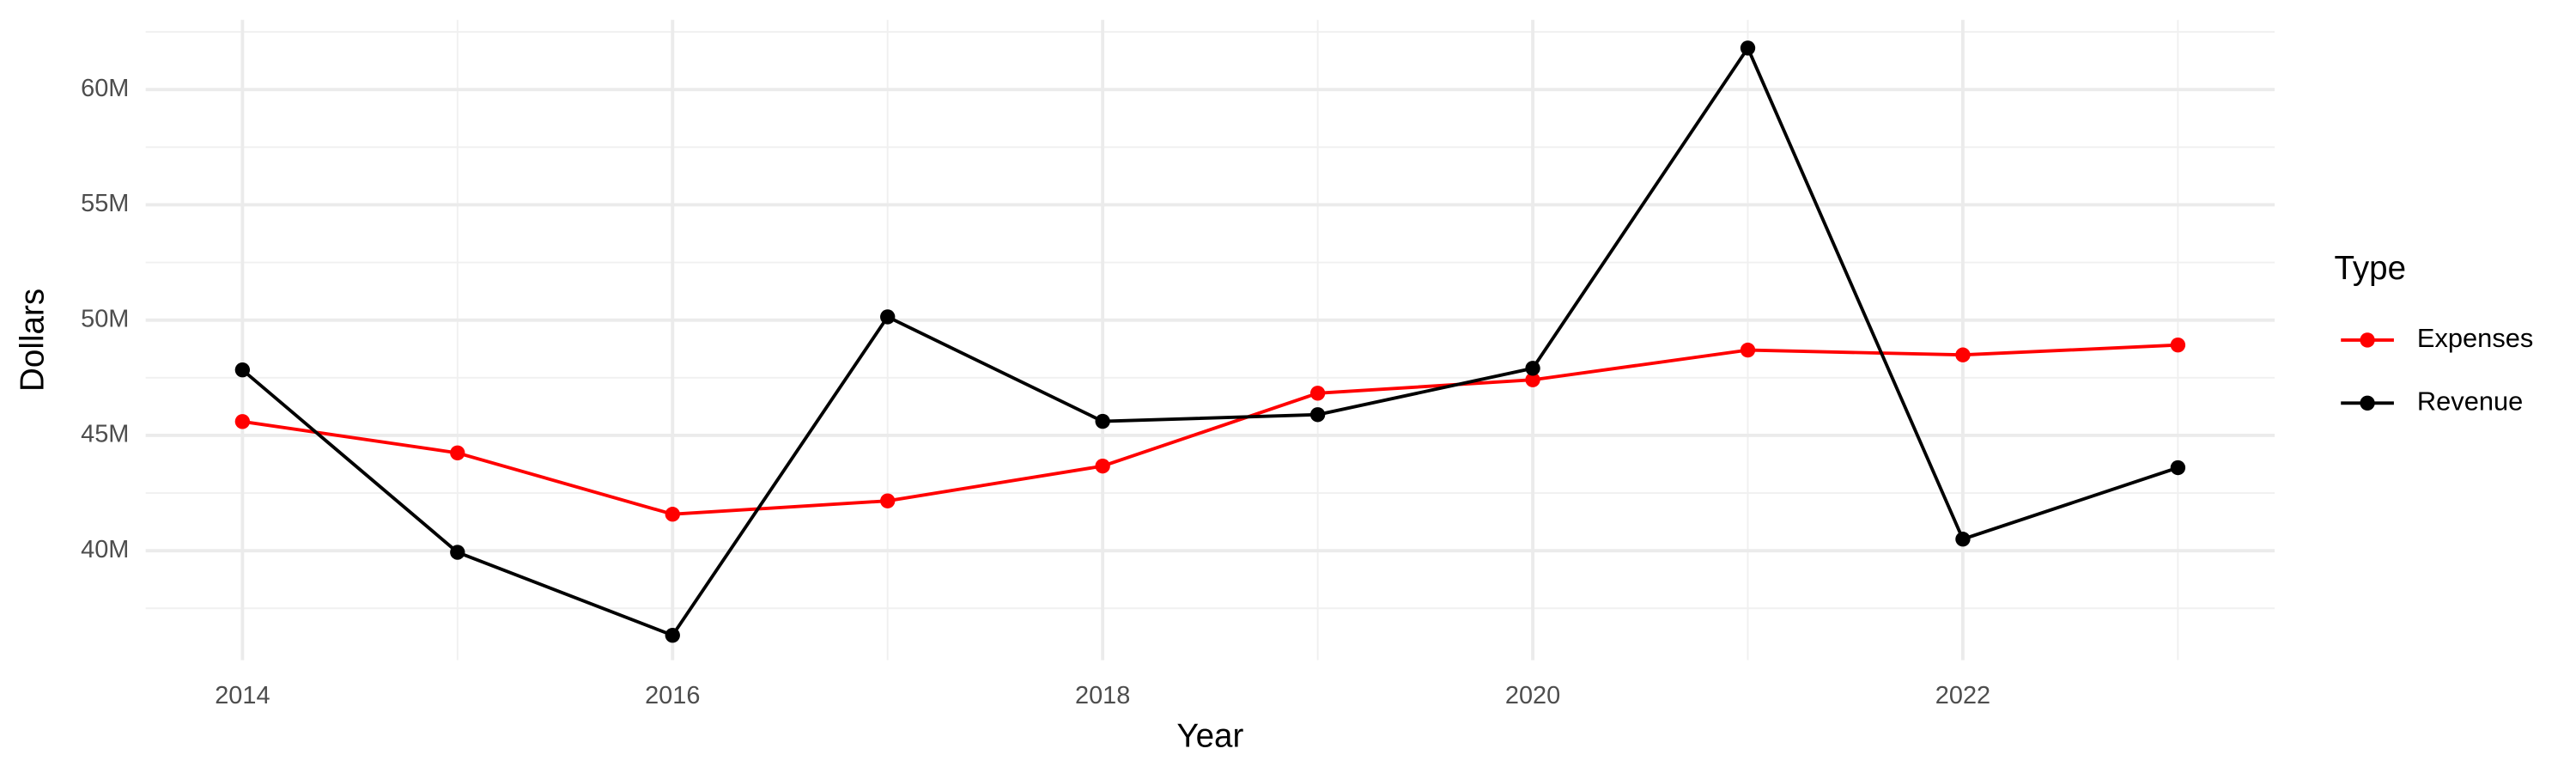 This screenshot has width=2576, height=773. What do you see at coordinates (1210, 736) in the screenshot?
I see `x-axis-title: Year` at bounding box center [1210, 736].